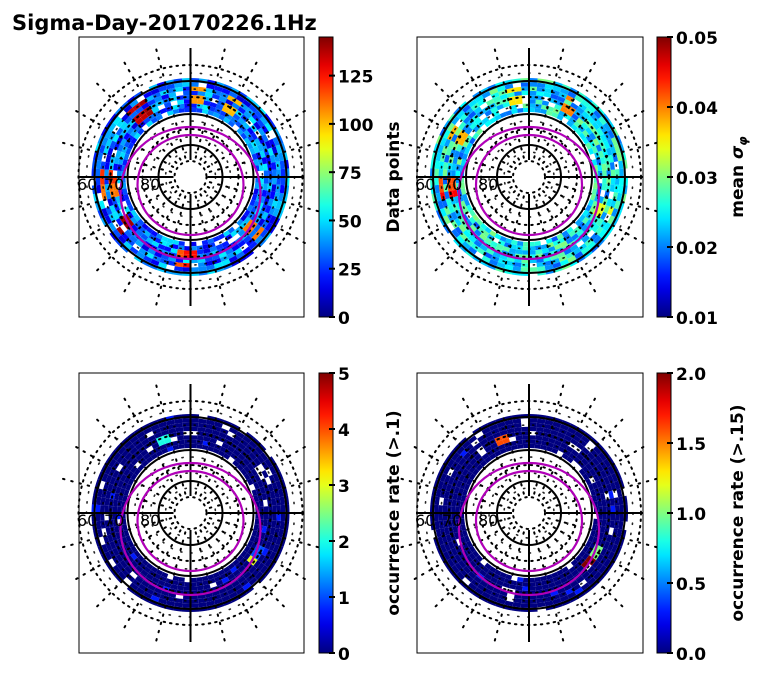  Describe the element at coordinates (394, 512) in the screenshot. I see `colorbar-label: occurrence rate (>.1)` at that location.